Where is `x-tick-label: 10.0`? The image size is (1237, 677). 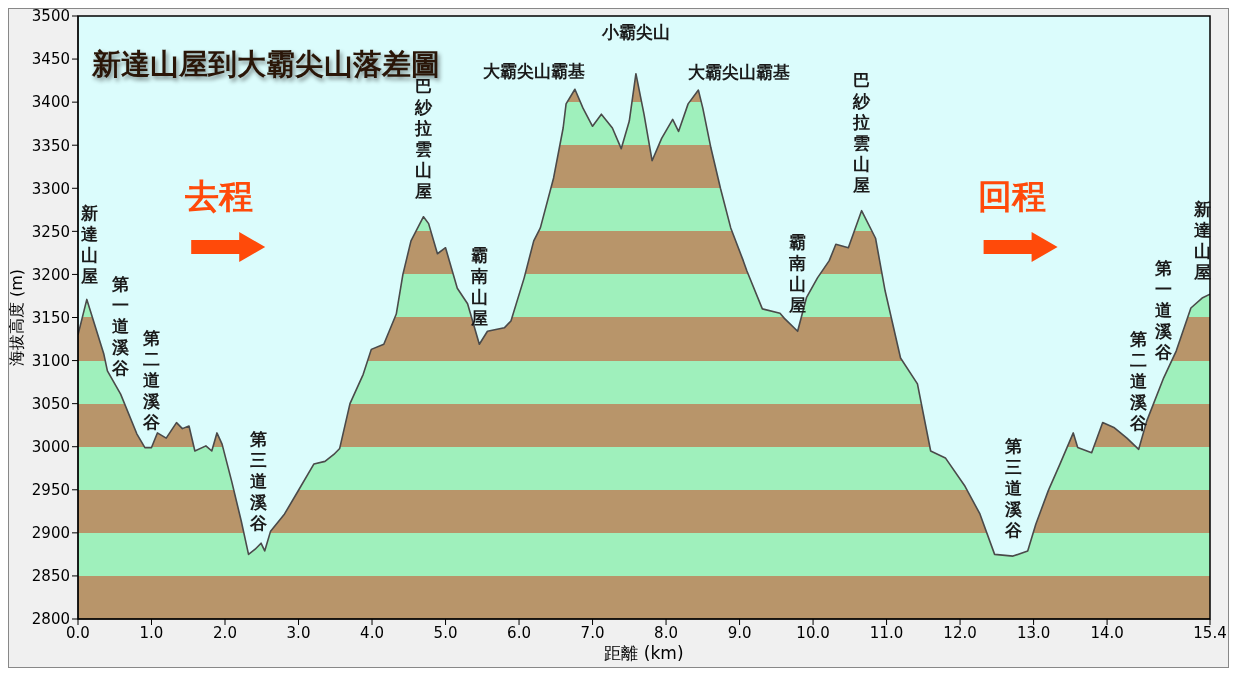
x-tick-label: 10.0 is located at coordinates (813, 632).